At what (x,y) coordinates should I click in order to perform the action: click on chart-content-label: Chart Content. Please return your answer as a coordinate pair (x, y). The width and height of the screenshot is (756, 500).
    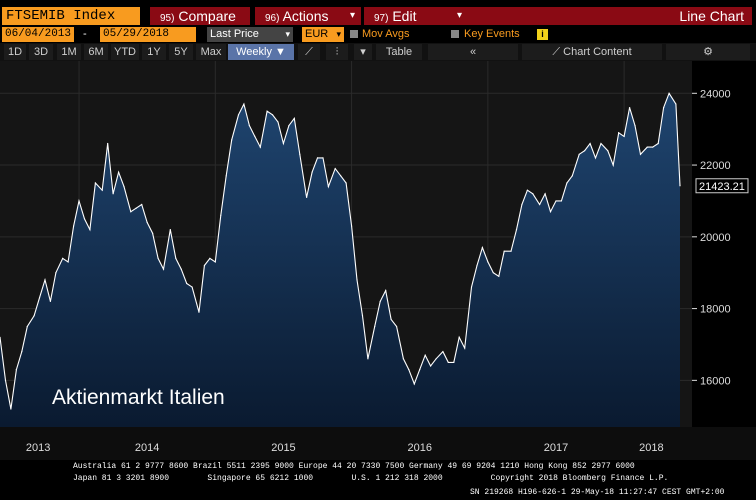
    Looking at the image, I should click on (597, 52).